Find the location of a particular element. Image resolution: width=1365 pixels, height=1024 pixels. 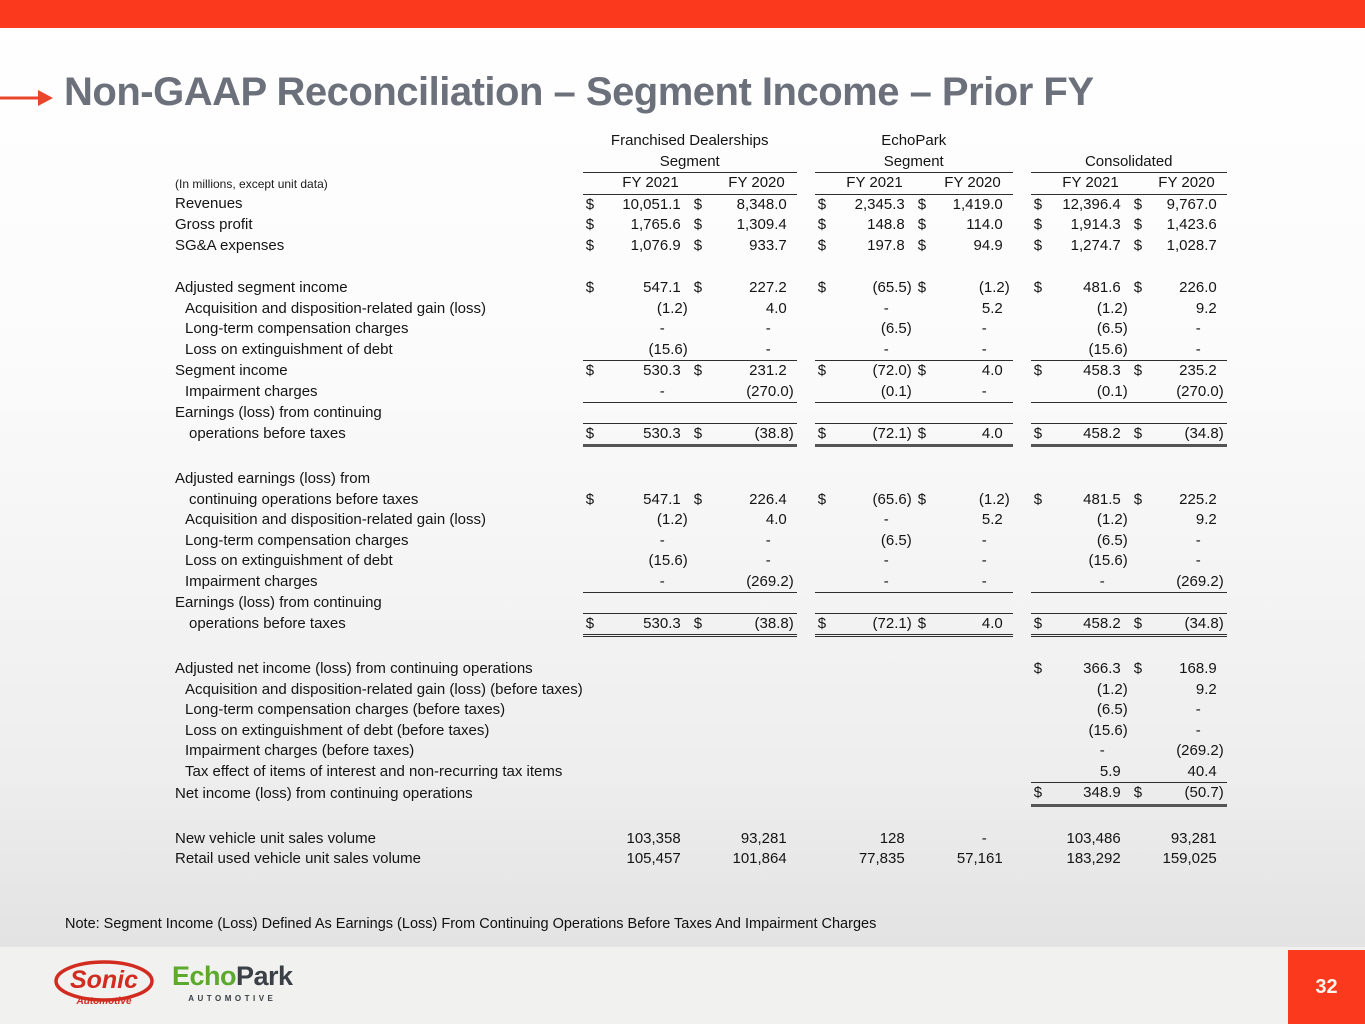

table-cell: EchoPark is located at coordinates (914, 140).